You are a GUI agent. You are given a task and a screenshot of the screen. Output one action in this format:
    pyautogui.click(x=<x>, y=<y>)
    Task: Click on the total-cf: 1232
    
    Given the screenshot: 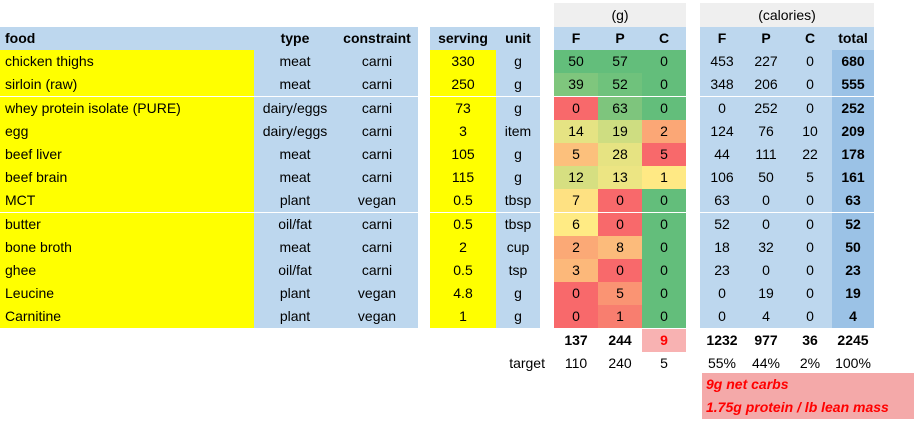 What is the action you would take?
    pyautogui.click(x=722, y=339)
    